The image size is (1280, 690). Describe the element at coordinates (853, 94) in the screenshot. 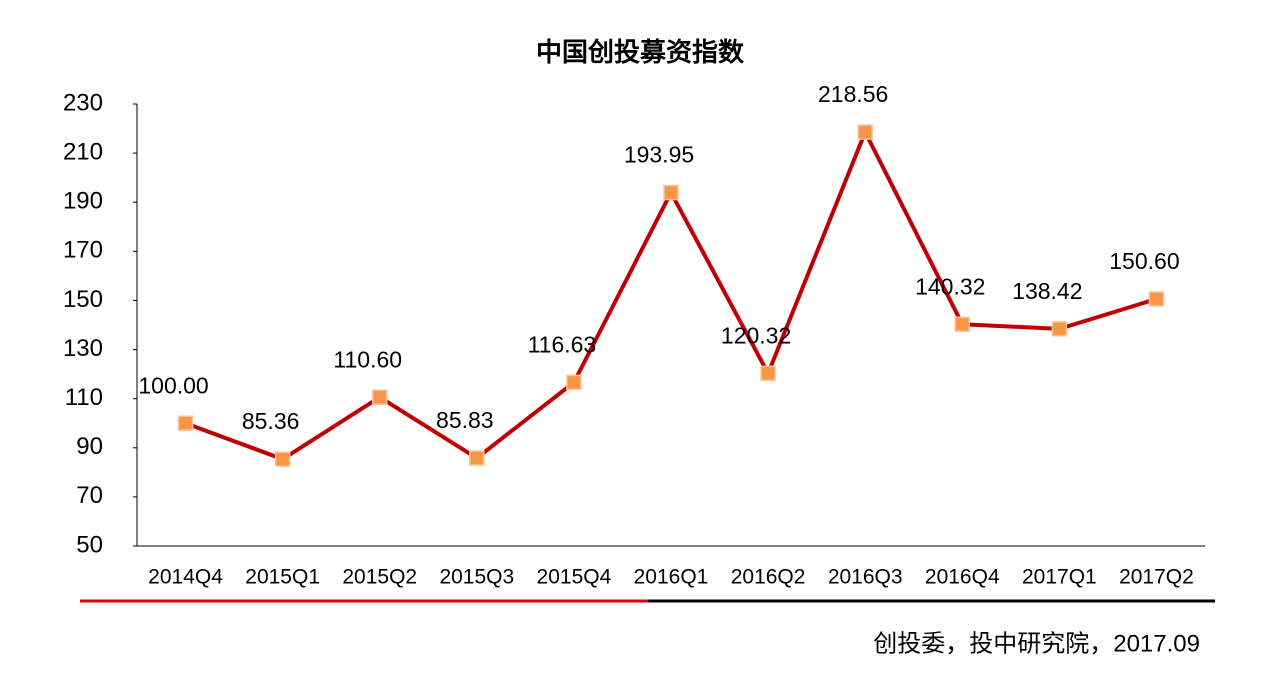

I see `data-label: 218.56` at that location.